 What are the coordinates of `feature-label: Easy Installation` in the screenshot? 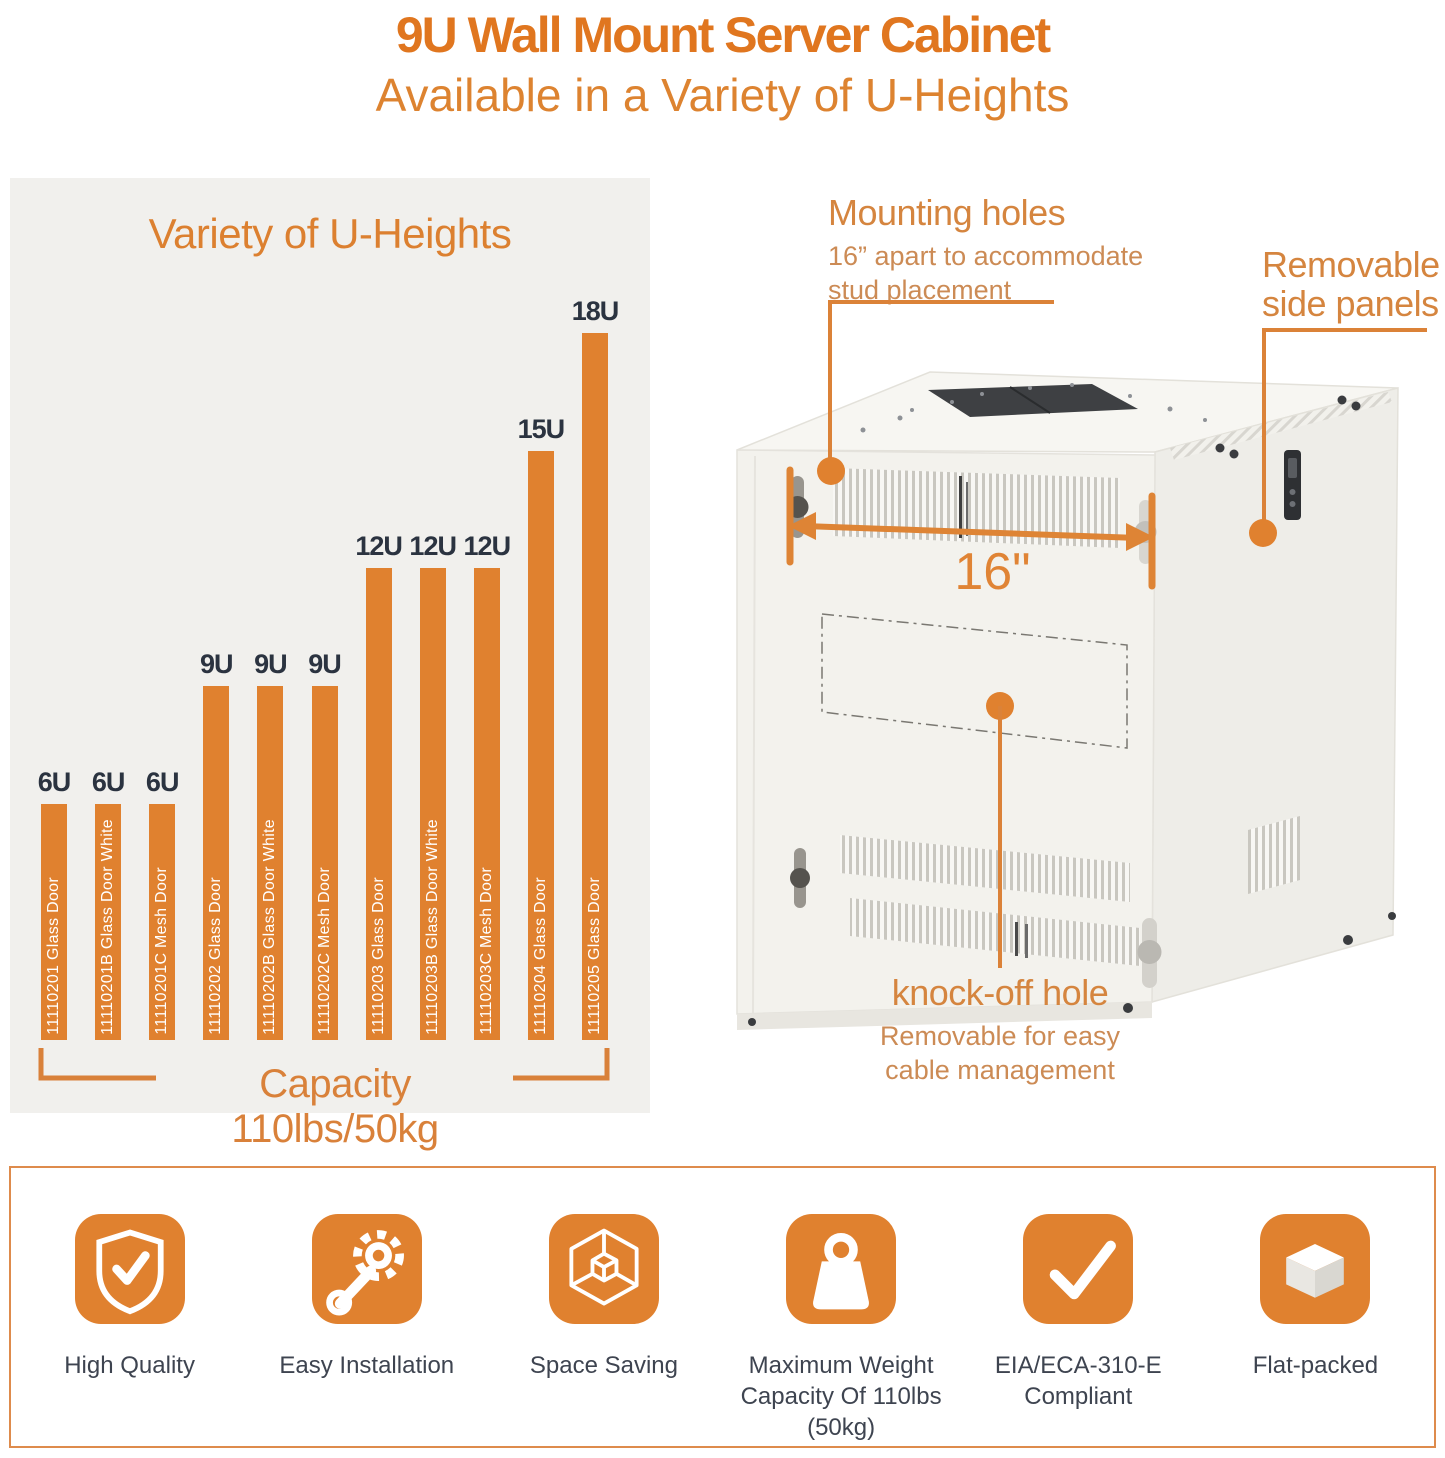 It's located at (367, 1365).